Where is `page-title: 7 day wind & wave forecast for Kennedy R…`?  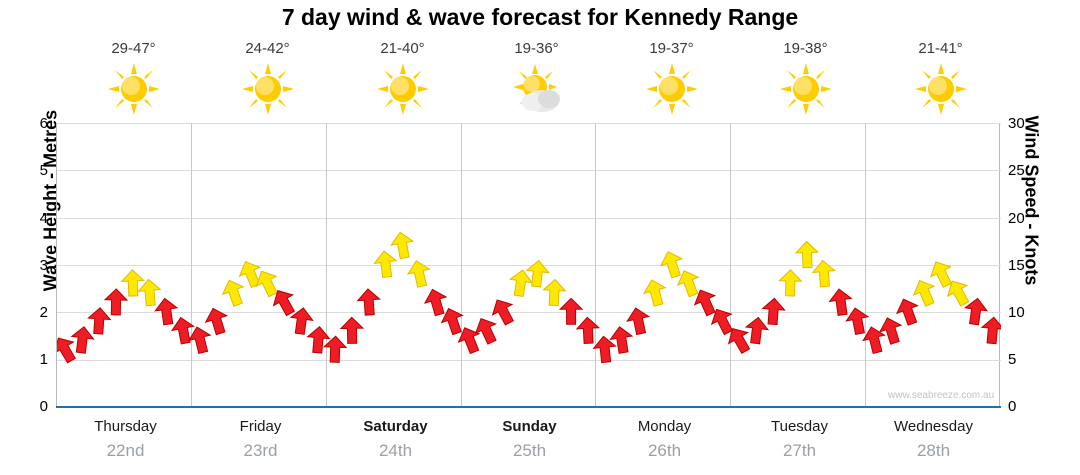 page-title: 7 day wind & wave forecast for Kennedy R… is located at coordinates (540, 17).